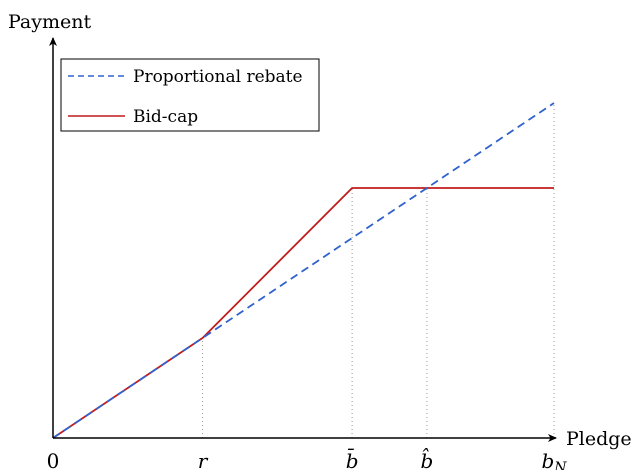 The height and width of the screenshot is (470, 635). I want to click on legend: Proportional rebate Bid-cap, so click(190, 95).